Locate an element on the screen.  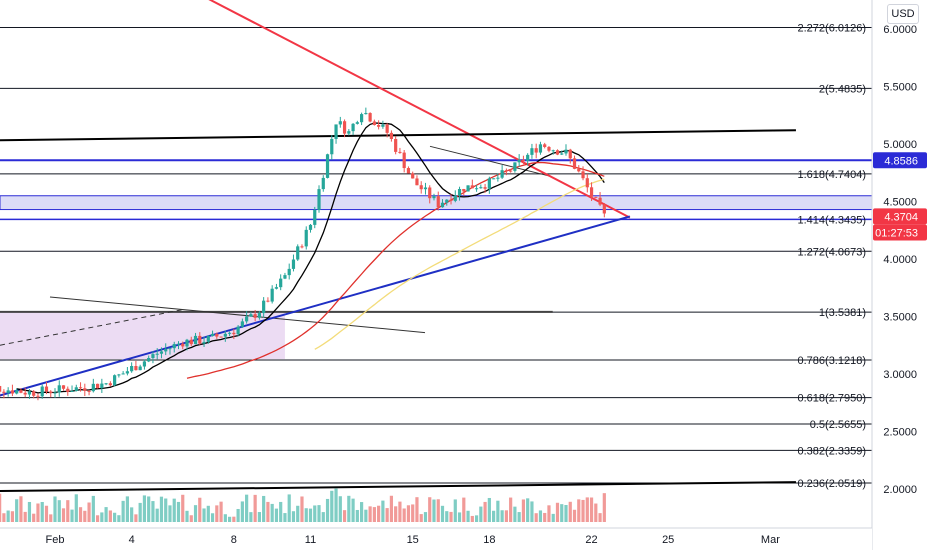
time-axis-bg is located at coordinates (436, 539).